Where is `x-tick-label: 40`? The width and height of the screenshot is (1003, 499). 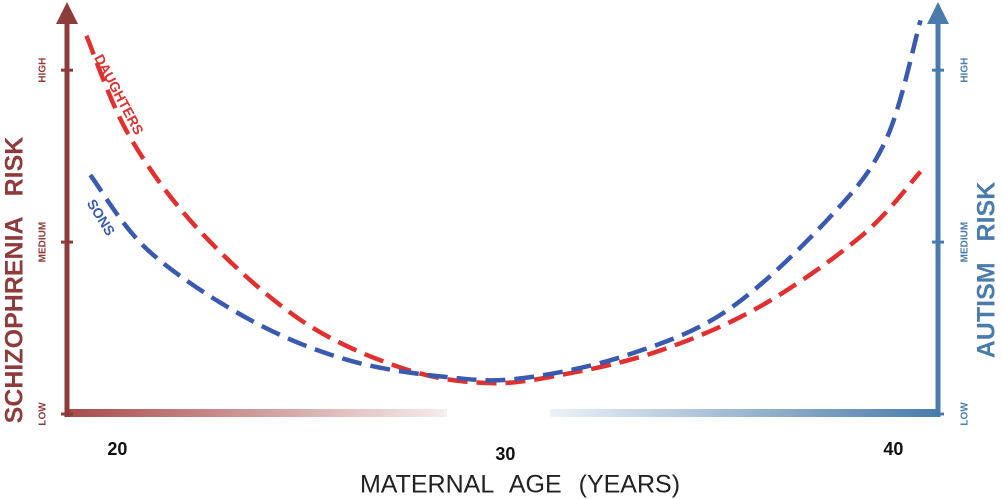
x-tick-label: 40 is located at coordinates (893, 449).